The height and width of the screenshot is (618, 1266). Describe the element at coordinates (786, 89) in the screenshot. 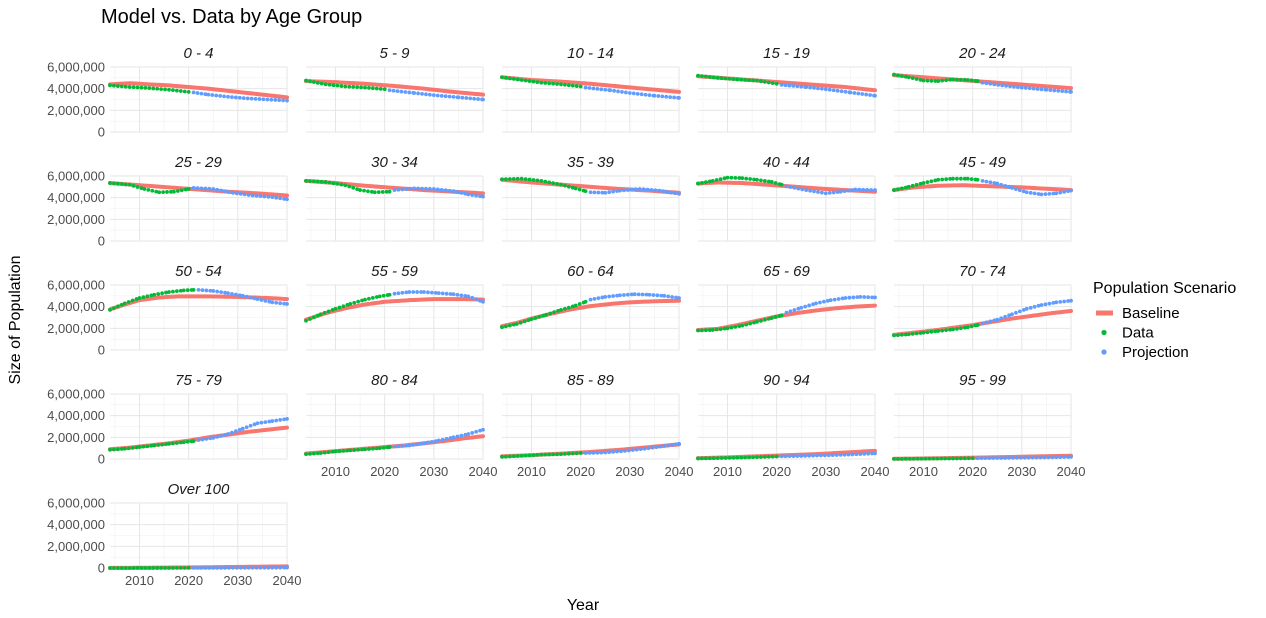

I see `facet-panel: 15 - 19` at that location.